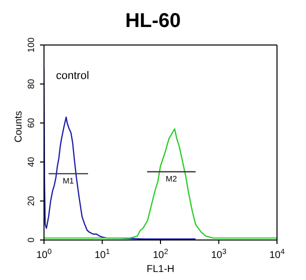  What do you see at coordinates (31, 45) in the screenshot?
I see `y-tick-label: 100` at bounding box center [31, 45].